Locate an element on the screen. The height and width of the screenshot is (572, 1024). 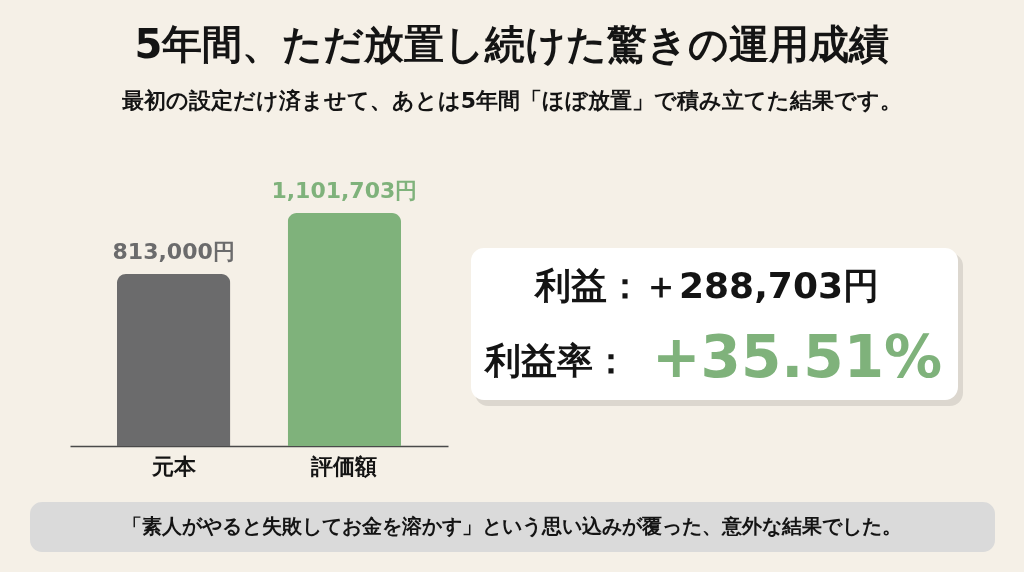
chart-title: 5年間、ただ放置し続けた驚きの運用成績 is located at coordinates (512, 44).